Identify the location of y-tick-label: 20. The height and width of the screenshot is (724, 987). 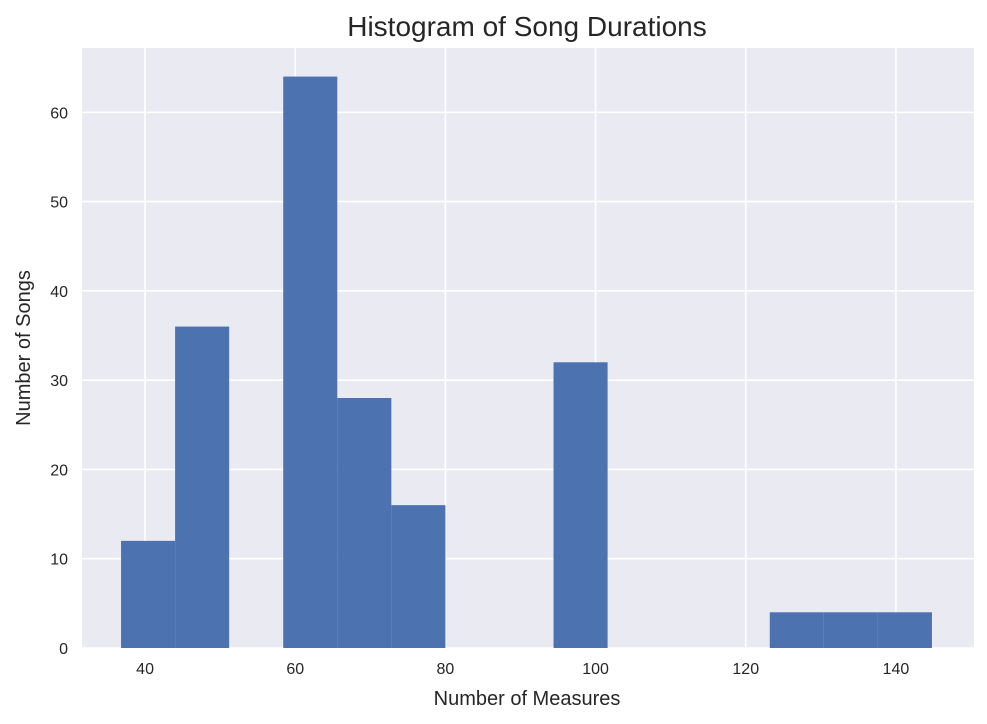
(59, 470).